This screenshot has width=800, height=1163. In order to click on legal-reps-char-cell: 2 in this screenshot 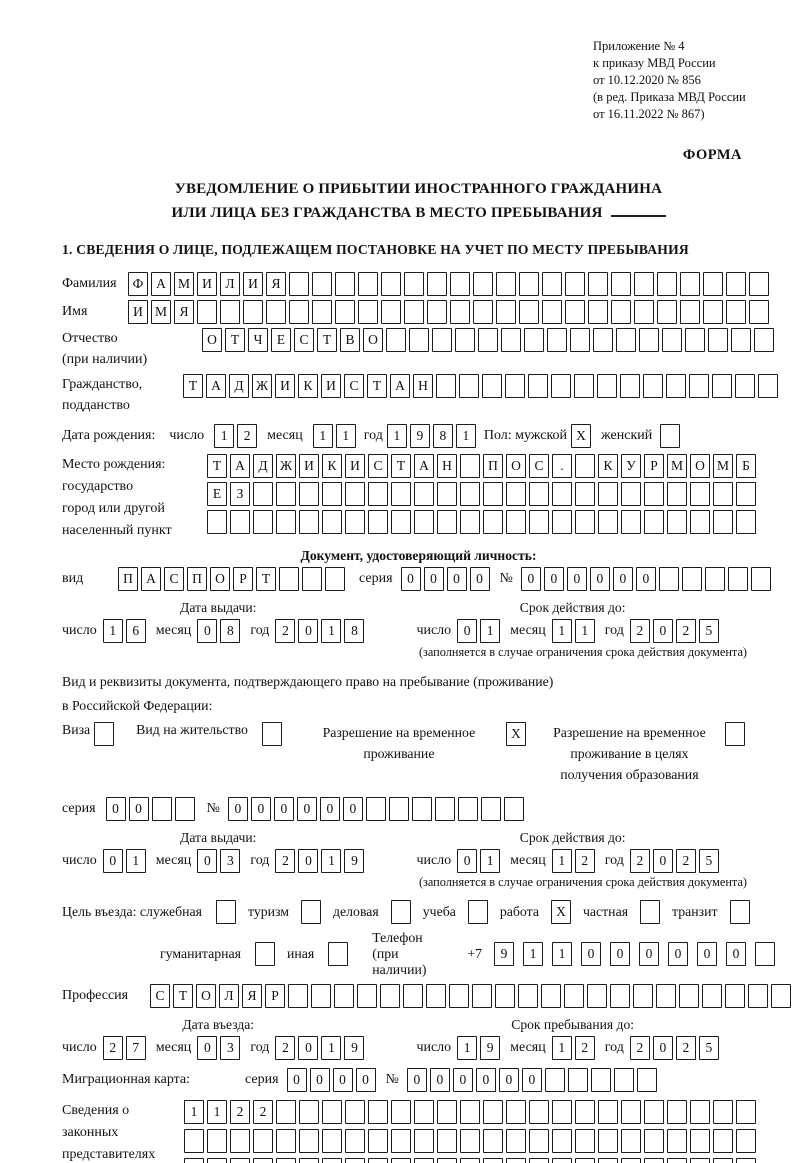, I will do `click(240, 1112)`.